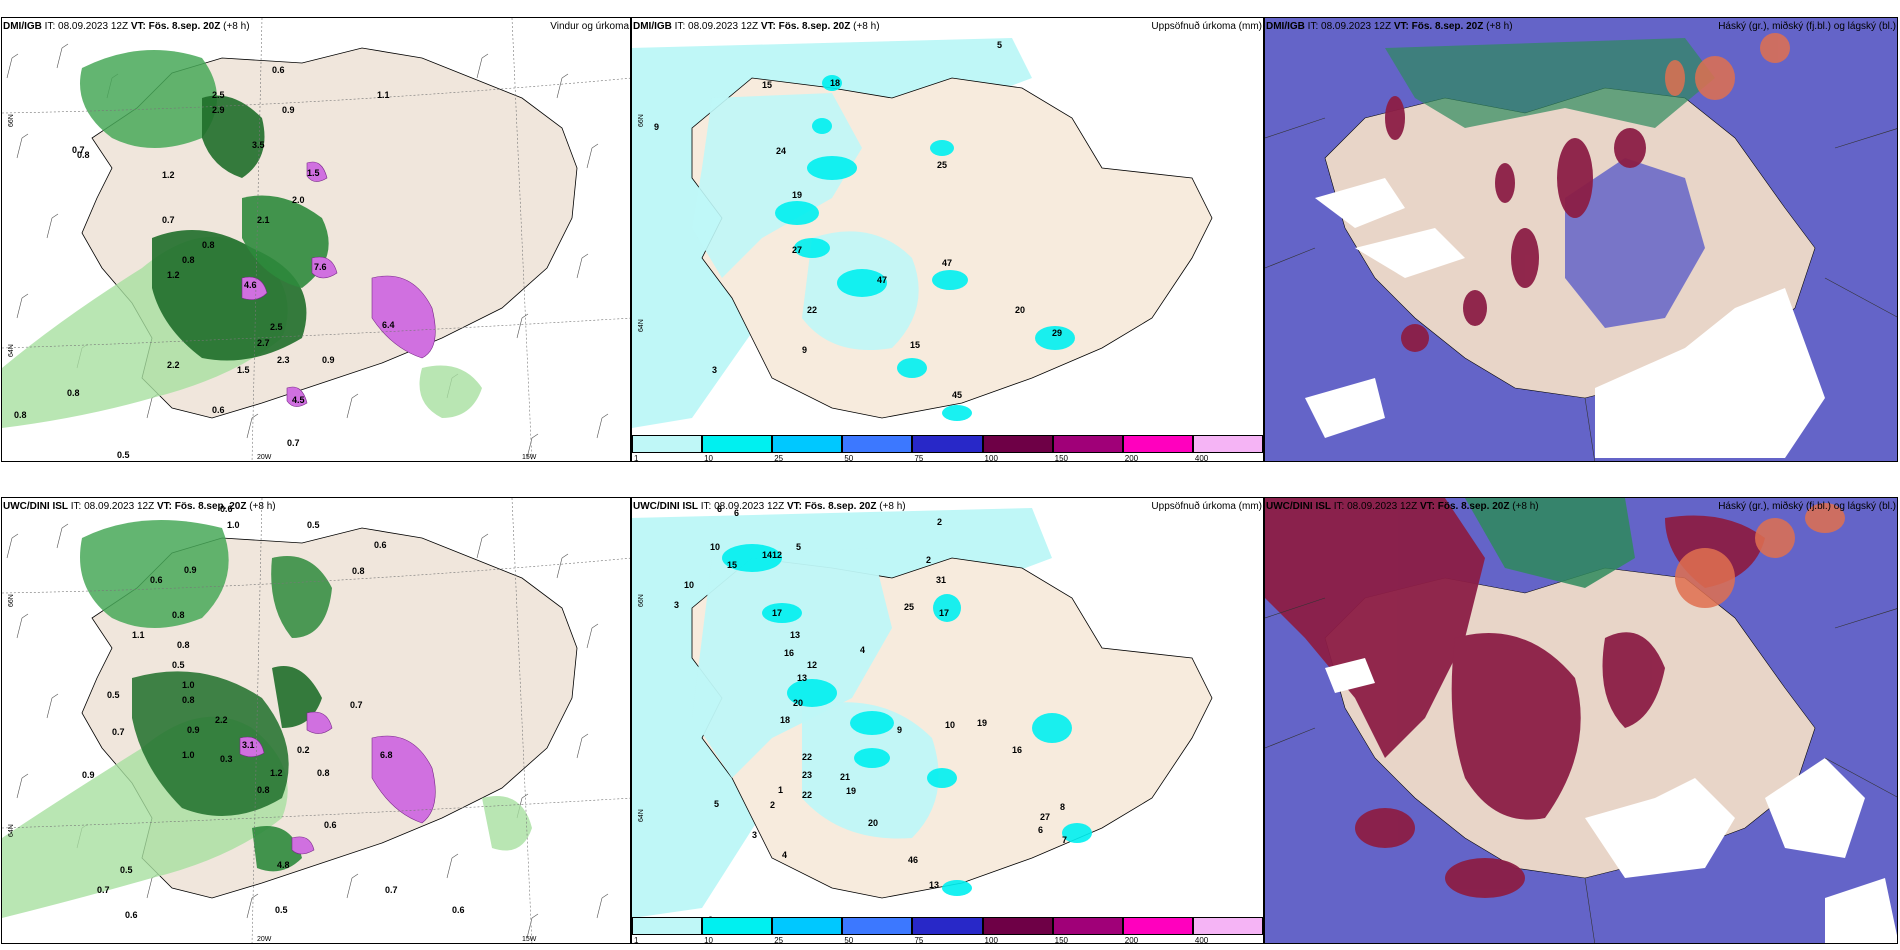  Describe the element at coordinates (1206, 26) in the screenshot. I see `panel-title: Uppsöfnuð úrkoma (mm)` at that location.